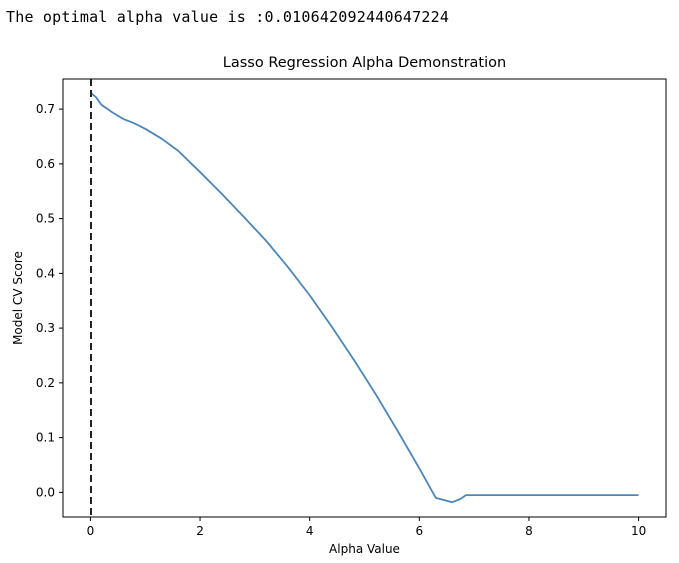 The height and width of the screenshot is (563, 679). I want to click on y-axis-label: Model CV Score, so click(18, 298).